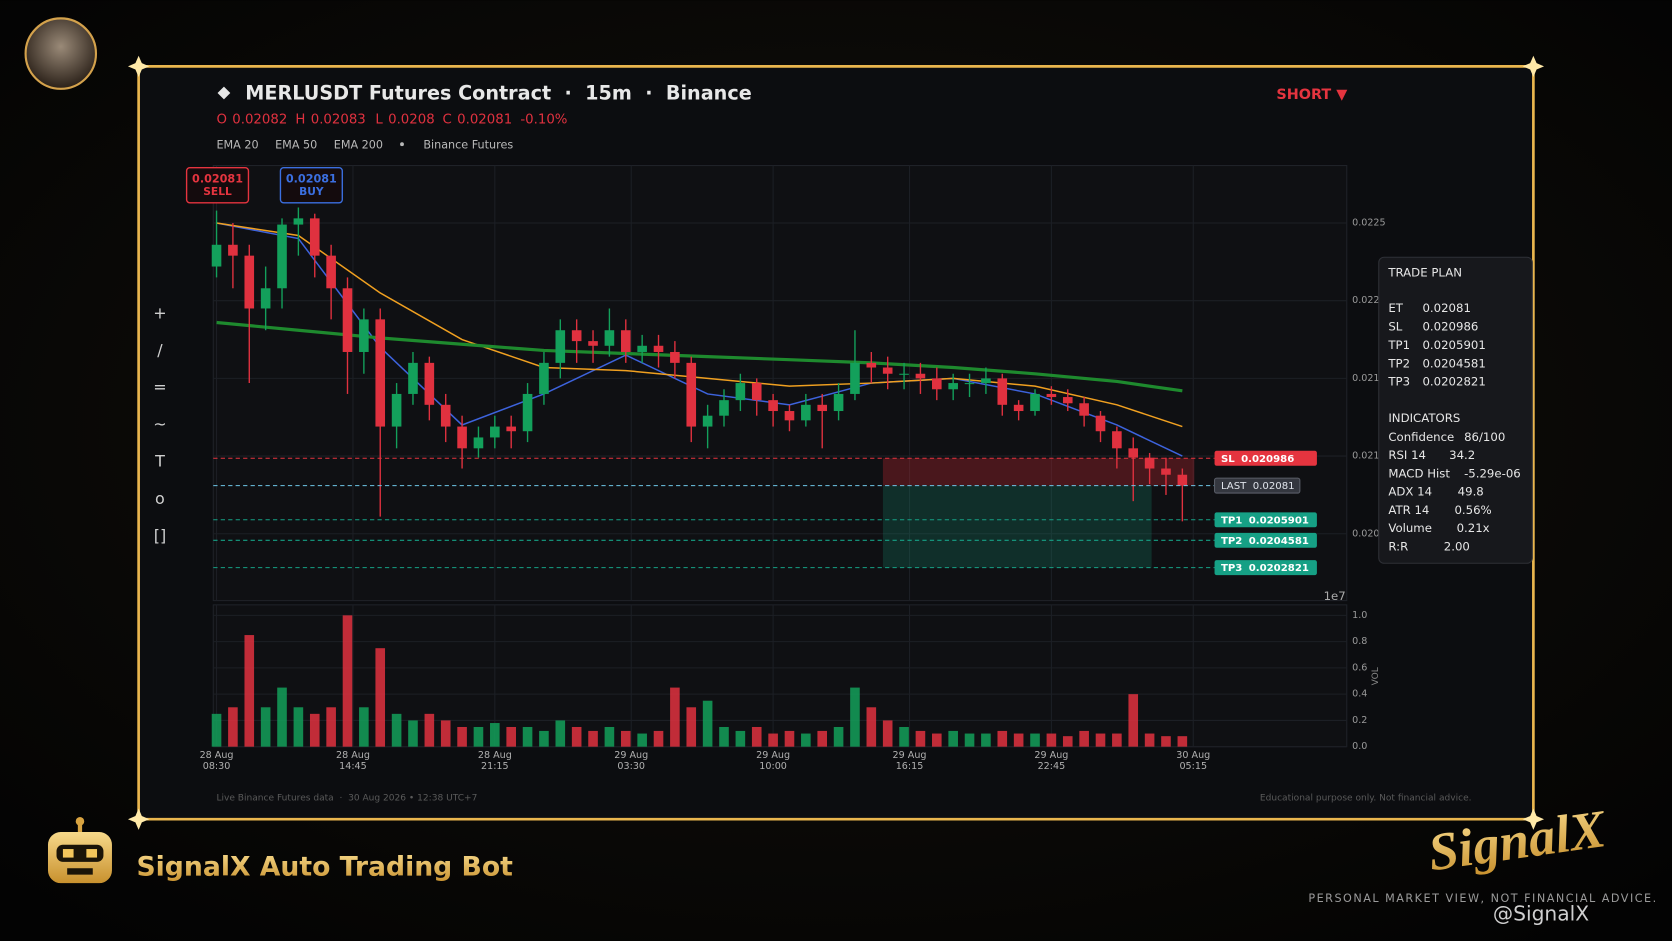  I want to click on level-name: SL, so click(1228, 459).